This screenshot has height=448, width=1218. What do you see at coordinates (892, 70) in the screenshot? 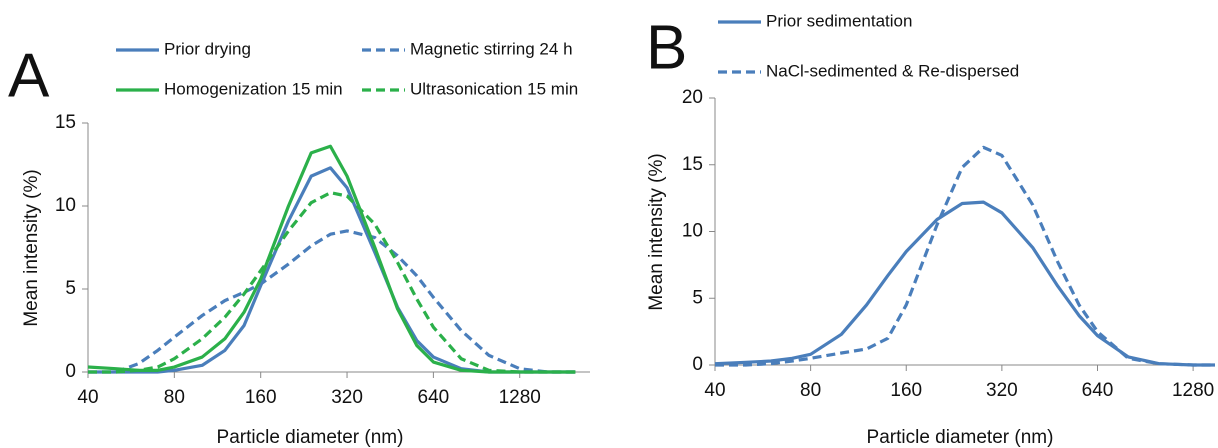
I see `legend-label: NaCl-sedimented & Re-dispersed` at bounding box center [892, 70].